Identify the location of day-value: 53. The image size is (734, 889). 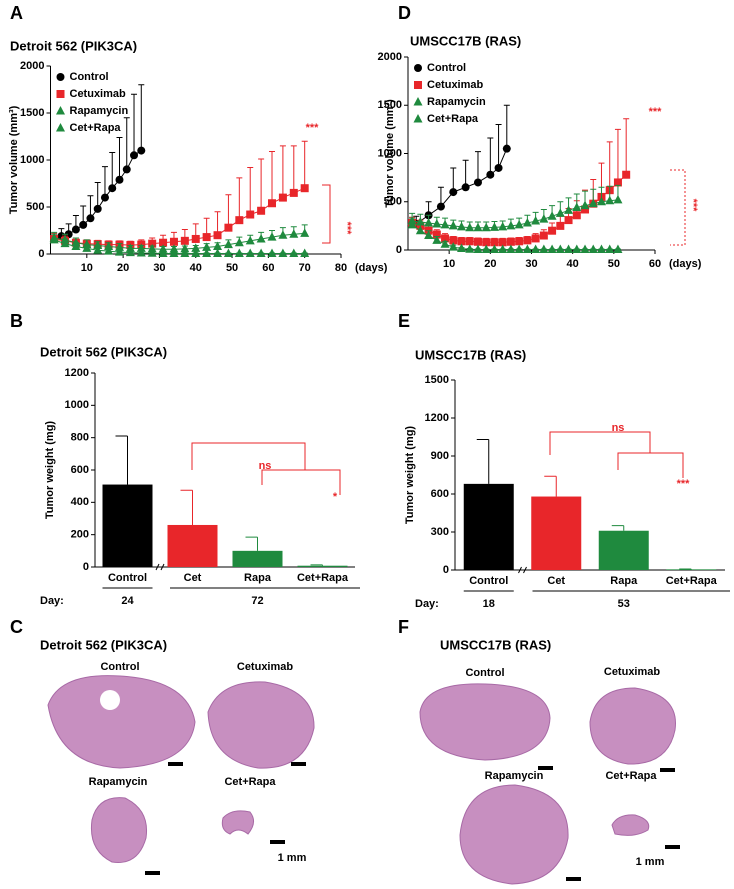
(624, 604).